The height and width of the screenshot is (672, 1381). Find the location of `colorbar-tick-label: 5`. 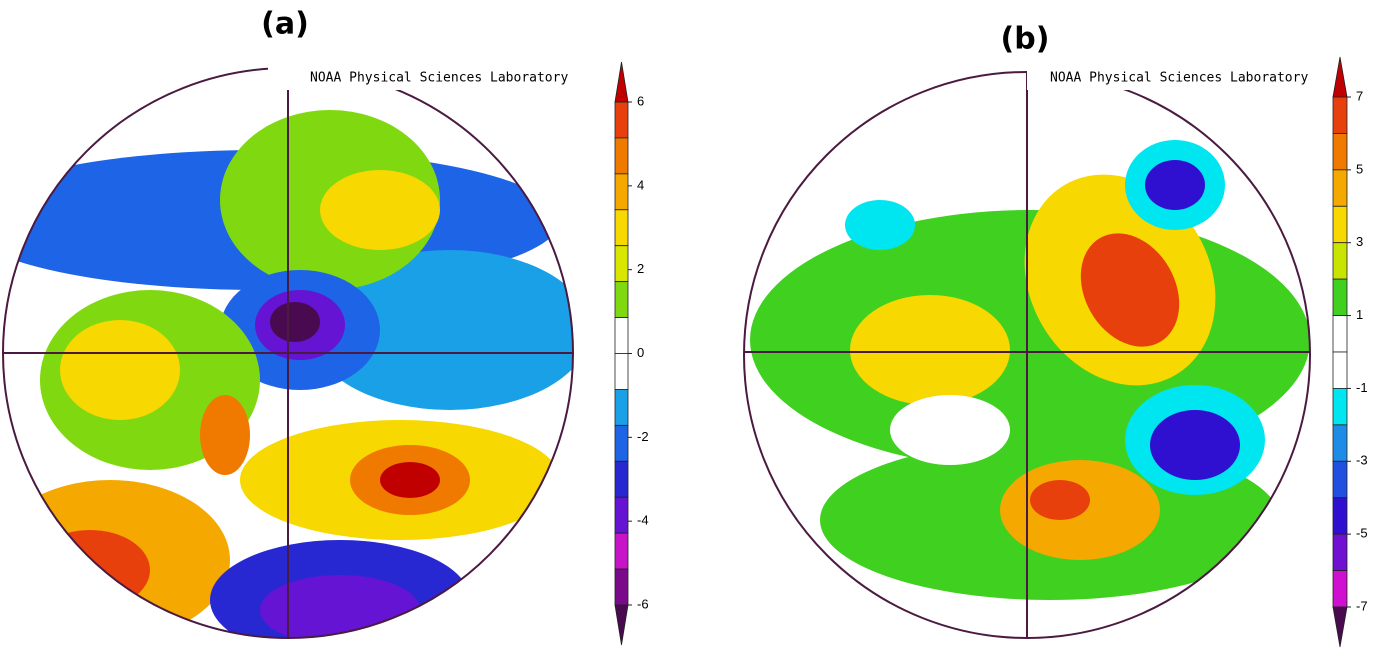

colorbar-tick-label: 5 is located at coordinates (1359, 168).